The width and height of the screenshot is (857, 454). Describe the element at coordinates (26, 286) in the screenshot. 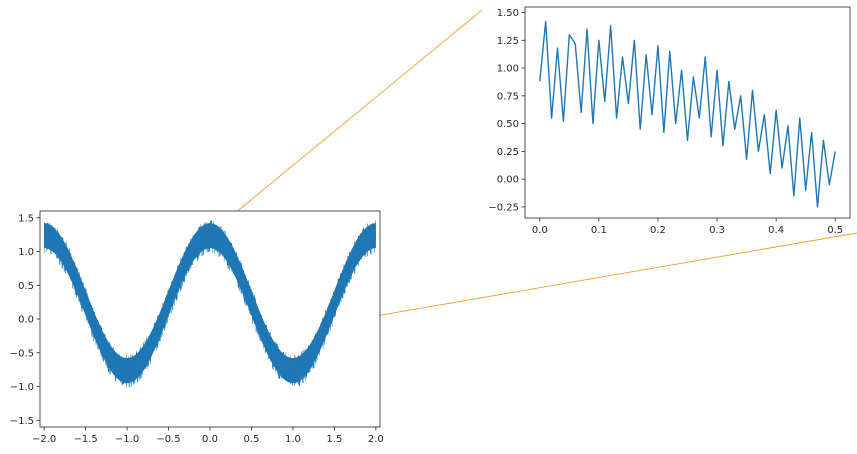

I see `main-y-tick-label: 0.5` at that location.